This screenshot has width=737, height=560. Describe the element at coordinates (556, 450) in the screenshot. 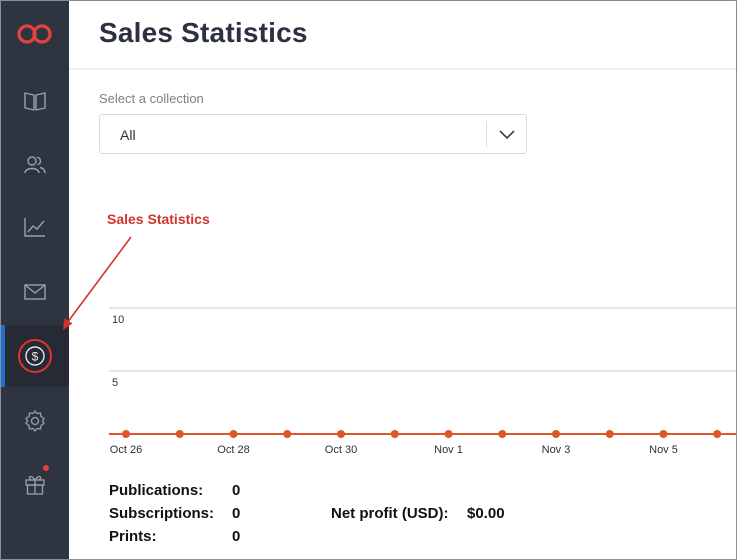

I see `x-tick-label: Nov 3` at that location.